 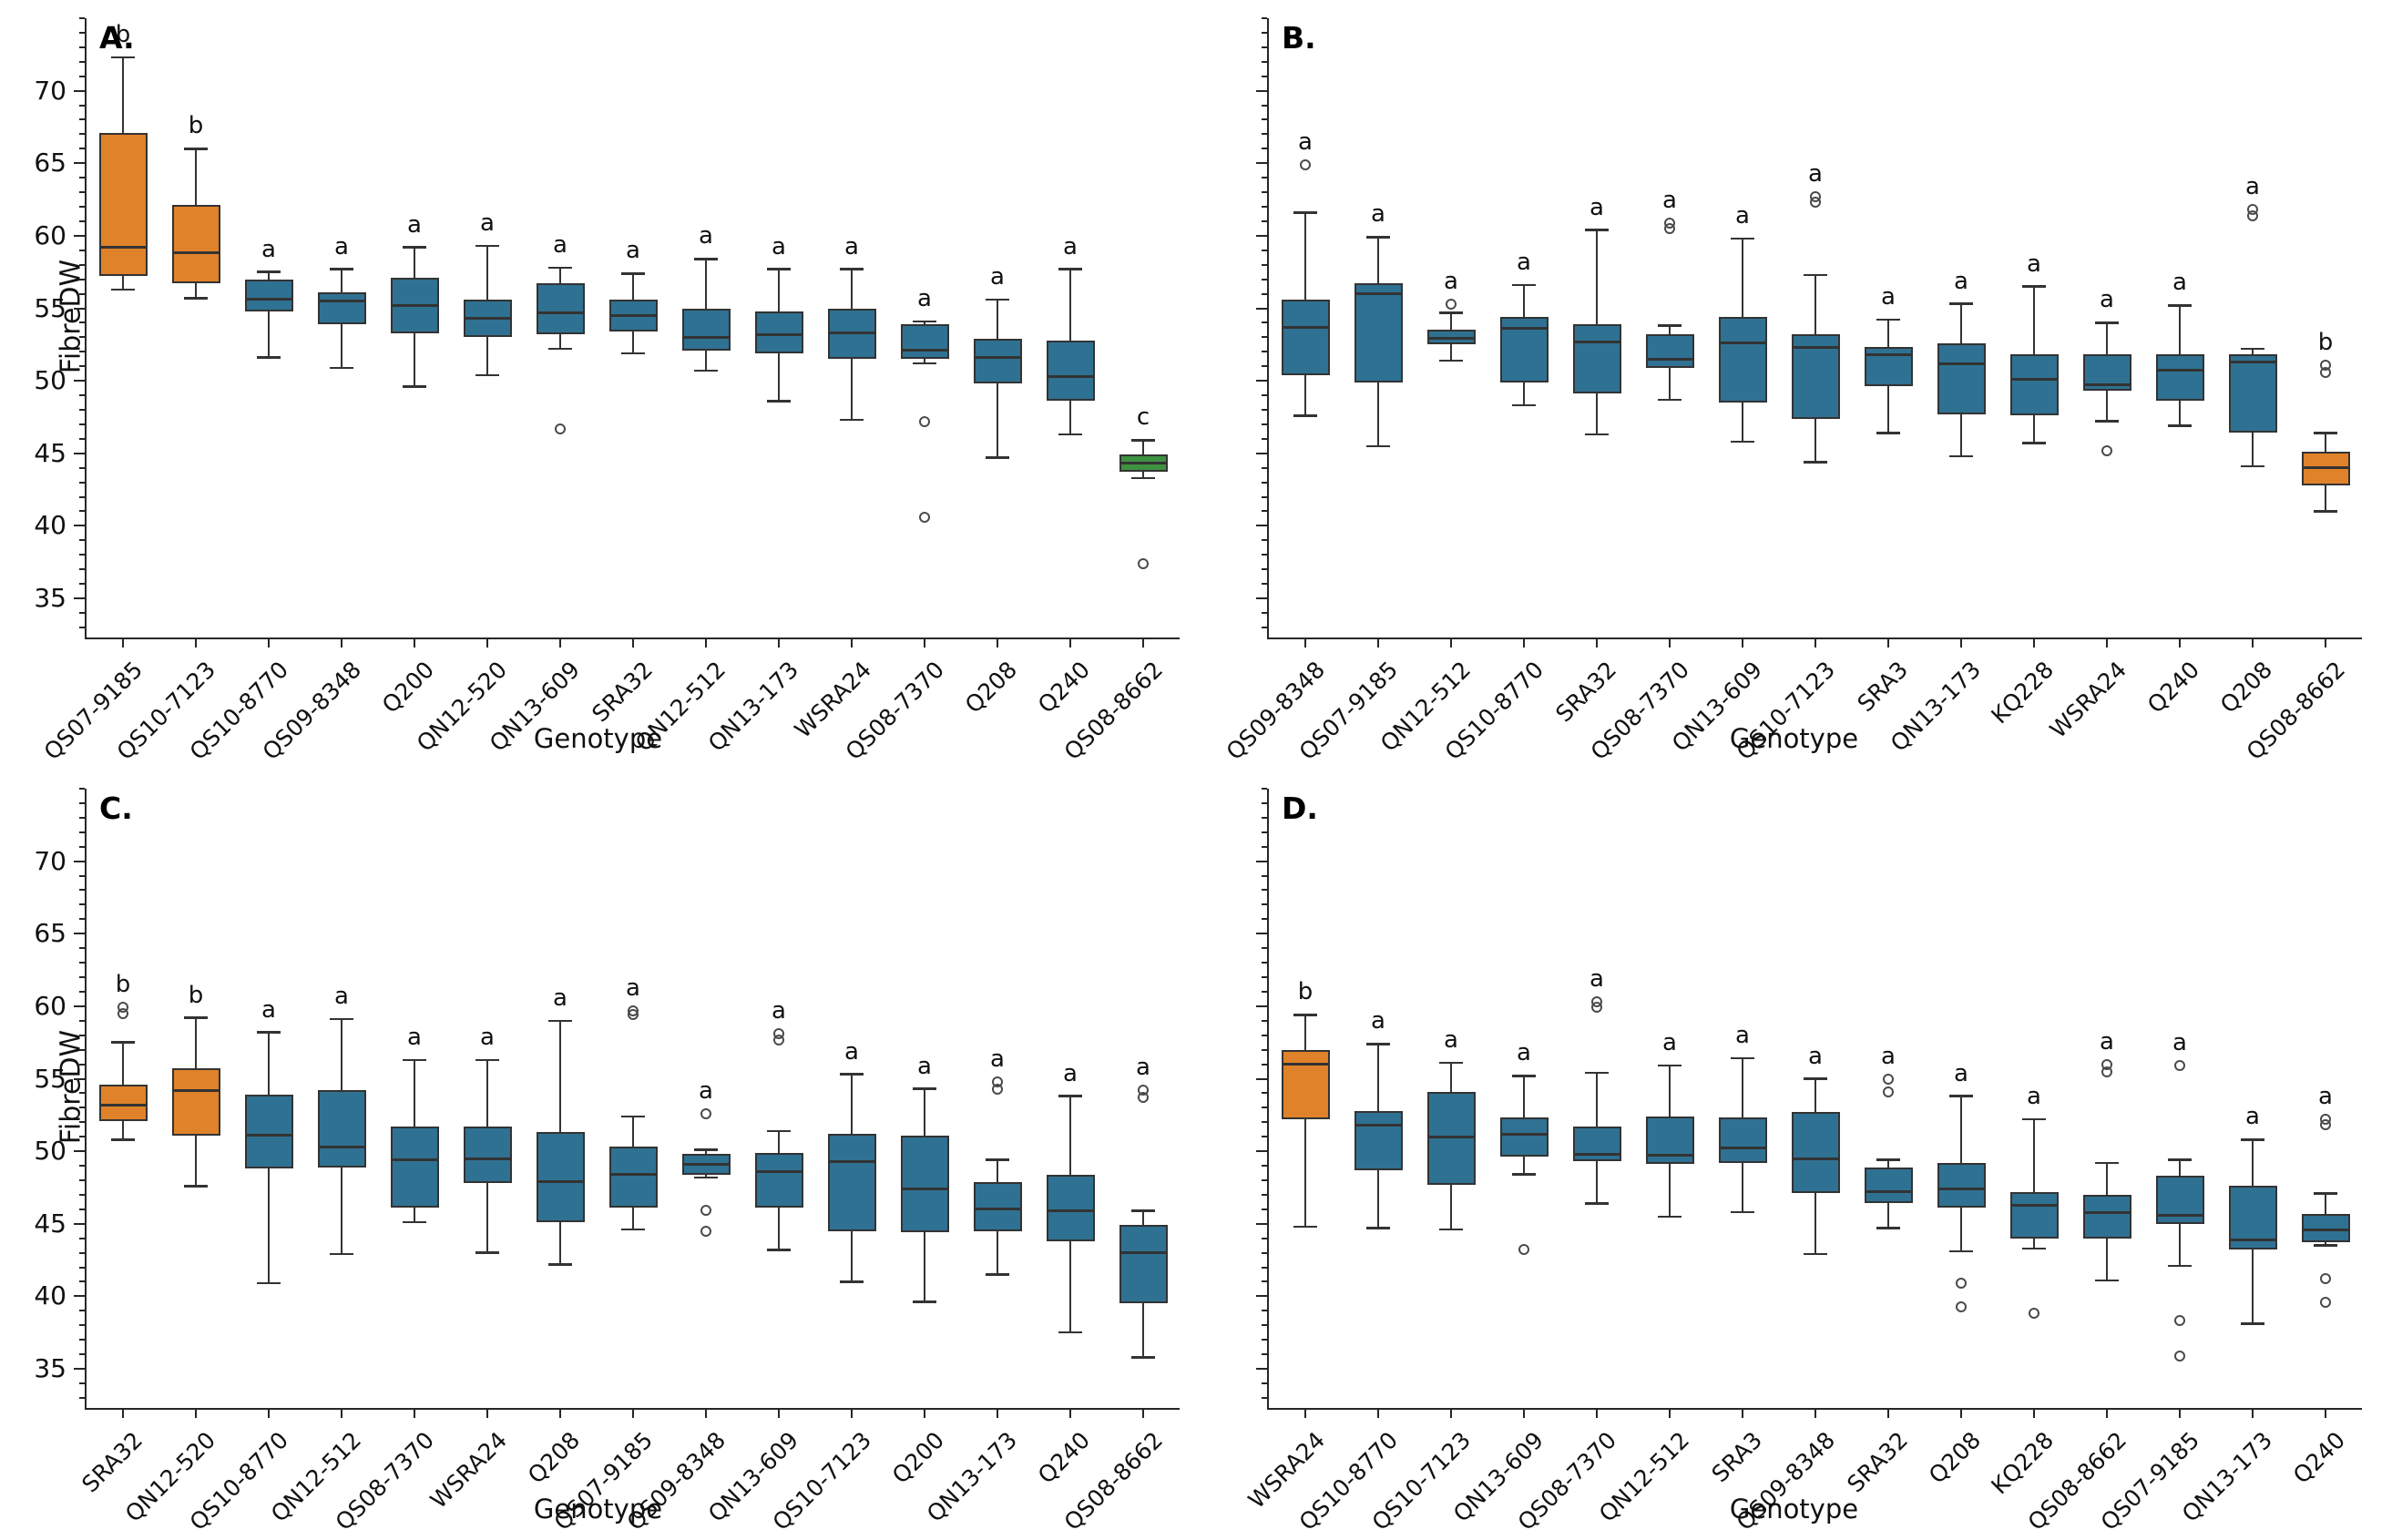 What do you see at coordinates (851, 1051) in the screenshot?
I see `sig-letter-QS10-7123: a` at bounding box center [851, 1051].